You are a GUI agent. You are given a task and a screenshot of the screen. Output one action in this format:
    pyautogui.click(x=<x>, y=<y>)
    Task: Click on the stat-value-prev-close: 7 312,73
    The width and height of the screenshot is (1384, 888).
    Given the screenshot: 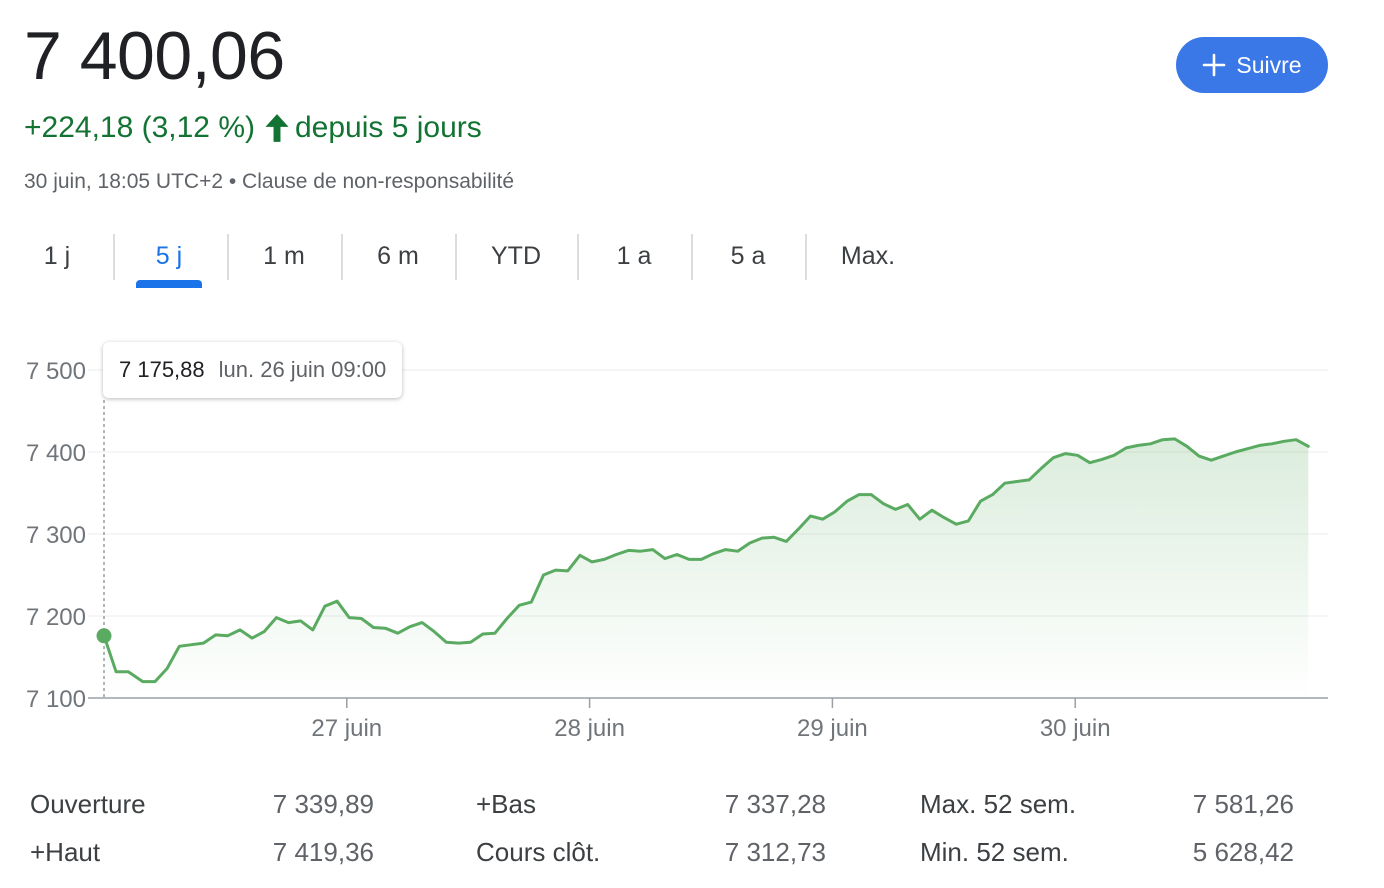 What is the action you would take?
    pyautogui.click(x=775, y=852)
    